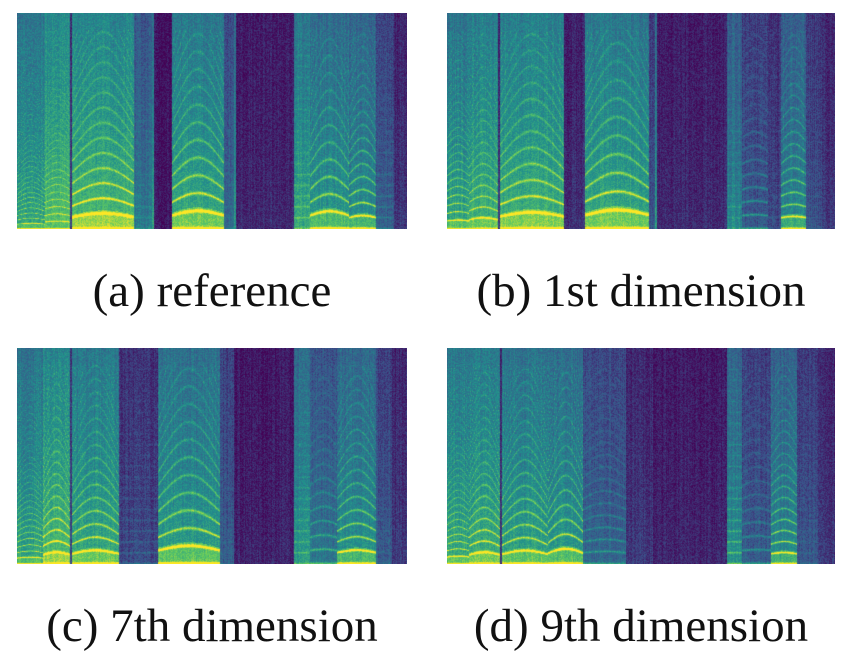  I want to click on caption-9th-dimension: (d) 9th dimension, so click(641, 626).